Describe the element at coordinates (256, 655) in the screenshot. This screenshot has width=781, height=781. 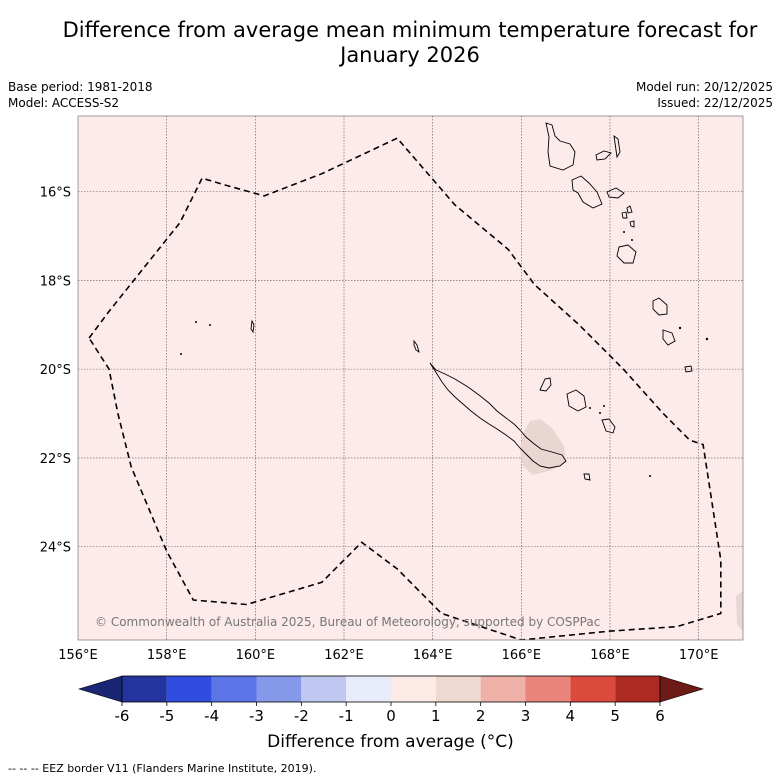
I see `x-tick-label: 160°E` at that location.